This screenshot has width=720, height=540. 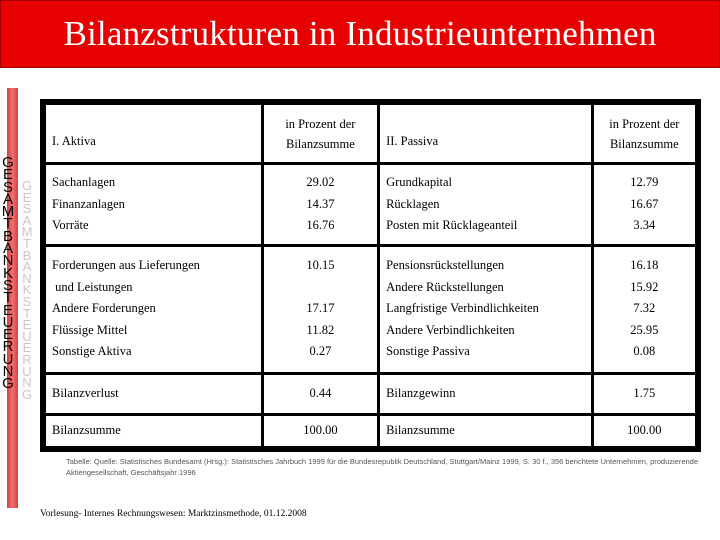 I want to click on side-stripe, so click(x=12, y=298).